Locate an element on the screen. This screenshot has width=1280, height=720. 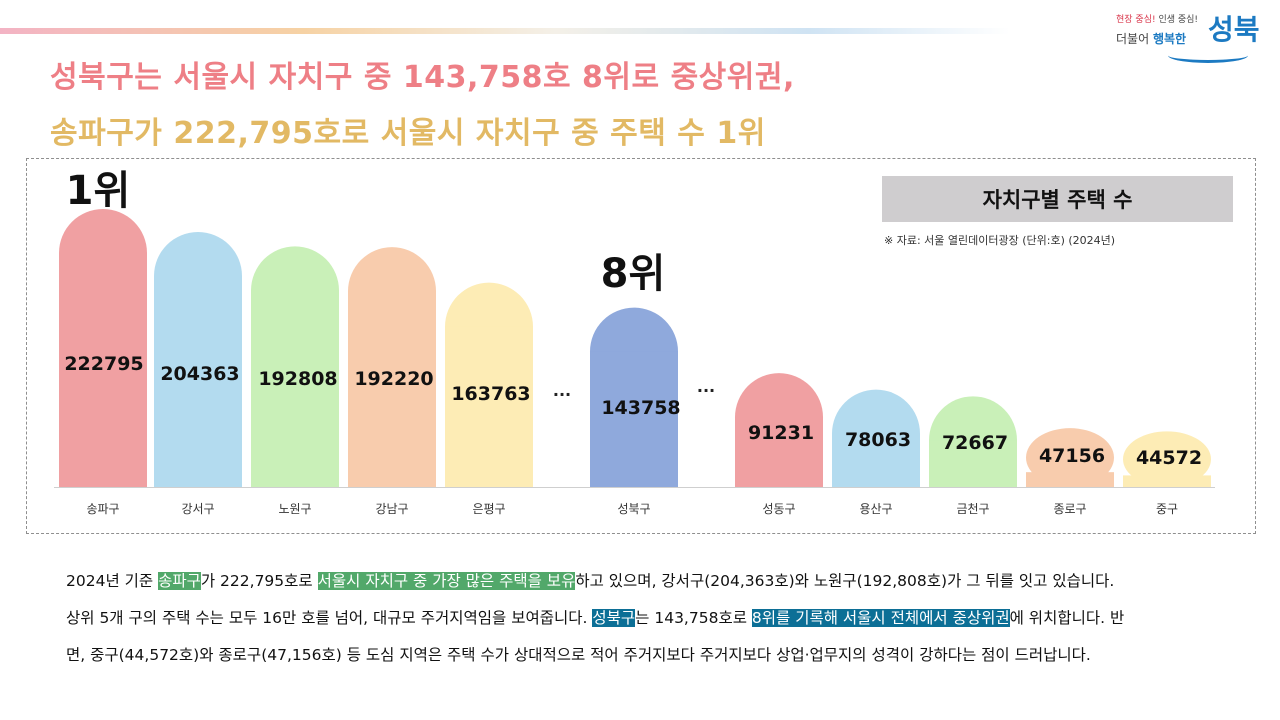
highlight-text: 송파구 is located at coordinates (179, 581).